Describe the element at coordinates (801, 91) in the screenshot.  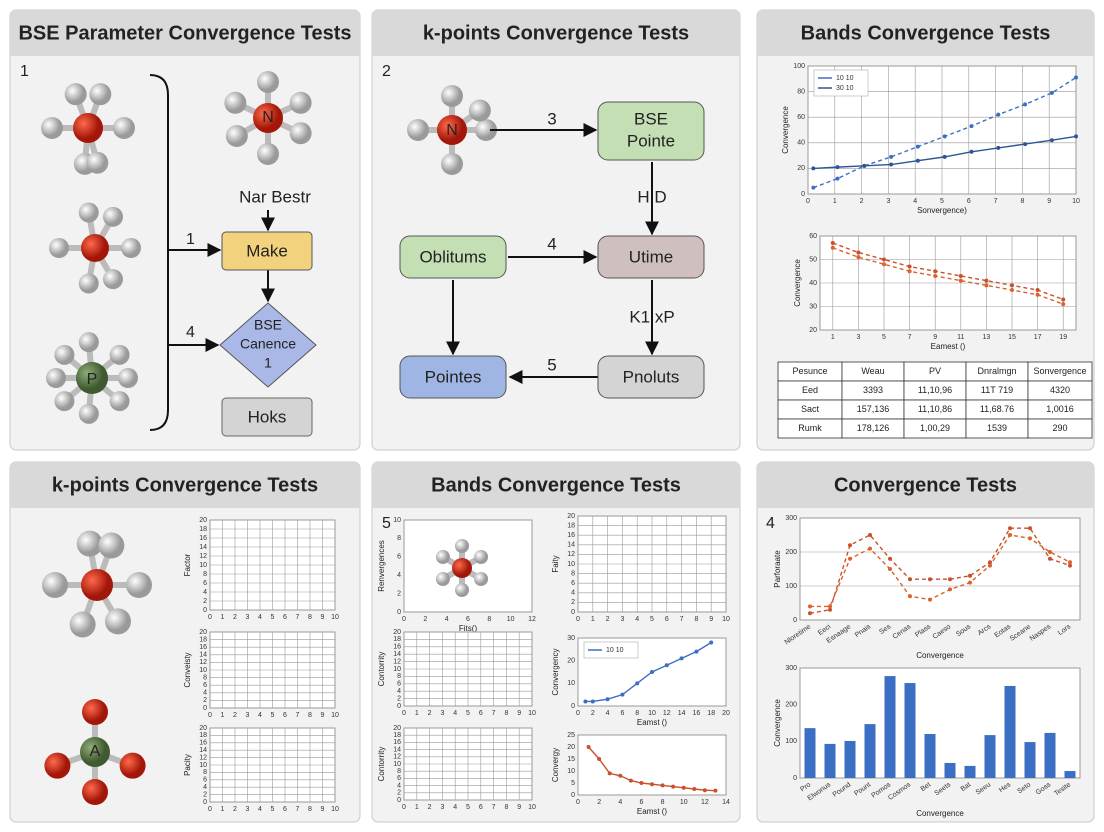
I see `y-tick-label: 80` at that location.